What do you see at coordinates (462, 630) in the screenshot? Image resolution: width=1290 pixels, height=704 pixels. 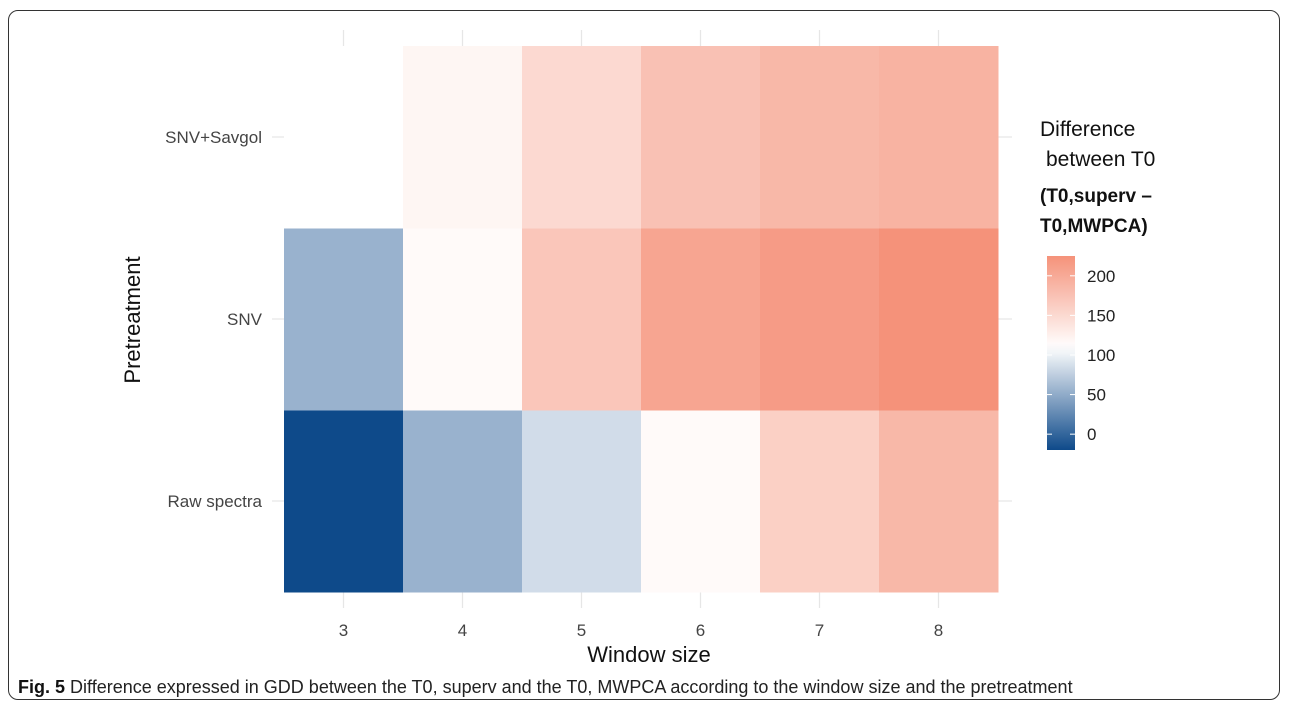 I see `x-tick-label: 4` at bounding box center [462, 630].